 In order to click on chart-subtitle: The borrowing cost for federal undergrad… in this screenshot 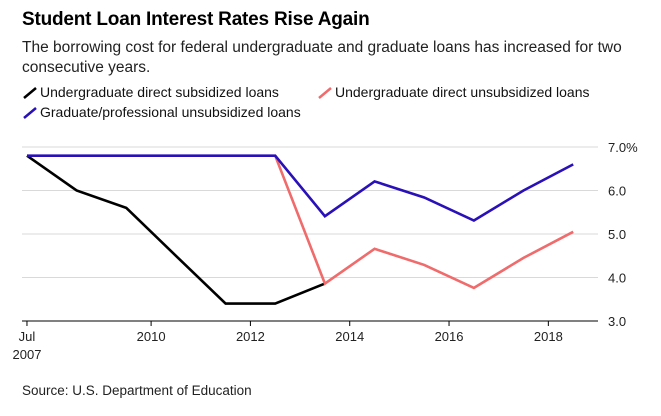, I will do `click(322, 57)`.